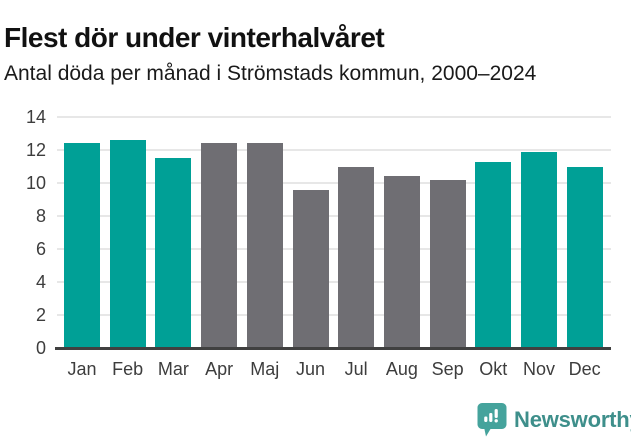  What do you see at coordinates (401, 369) in the screenshot?
I see `x-axis-label-aug: Aug` at bounding box center [401, 369].